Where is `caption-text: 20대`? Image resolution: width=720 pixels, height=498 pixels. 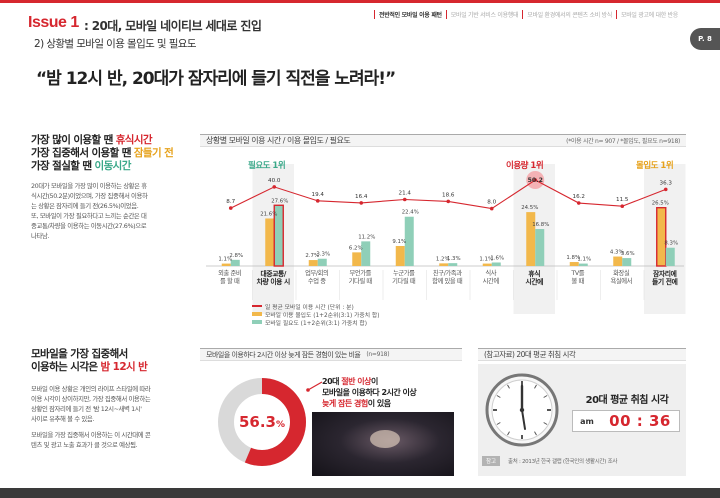
caption-text: 20대 is located at coordinates (332, 381).